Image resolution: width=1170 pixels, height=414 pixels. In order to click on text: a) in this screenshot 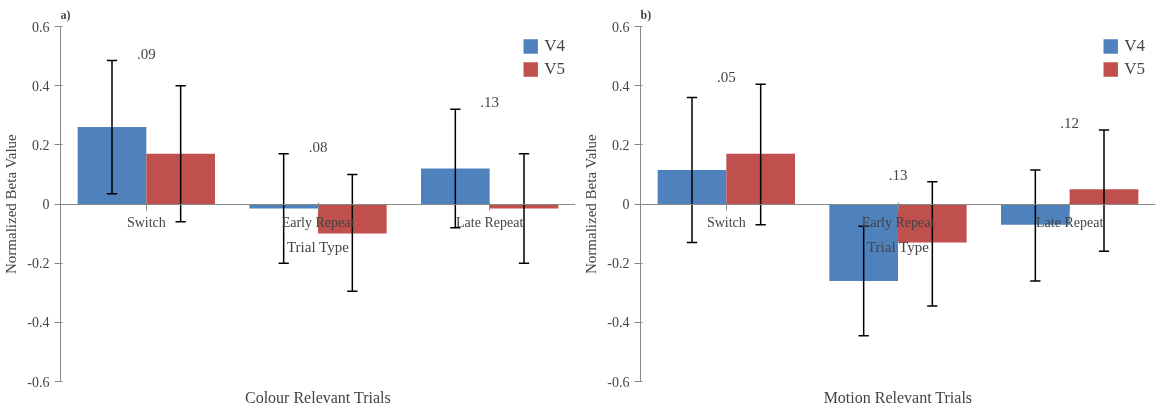, I will do `click(65, 14)`.